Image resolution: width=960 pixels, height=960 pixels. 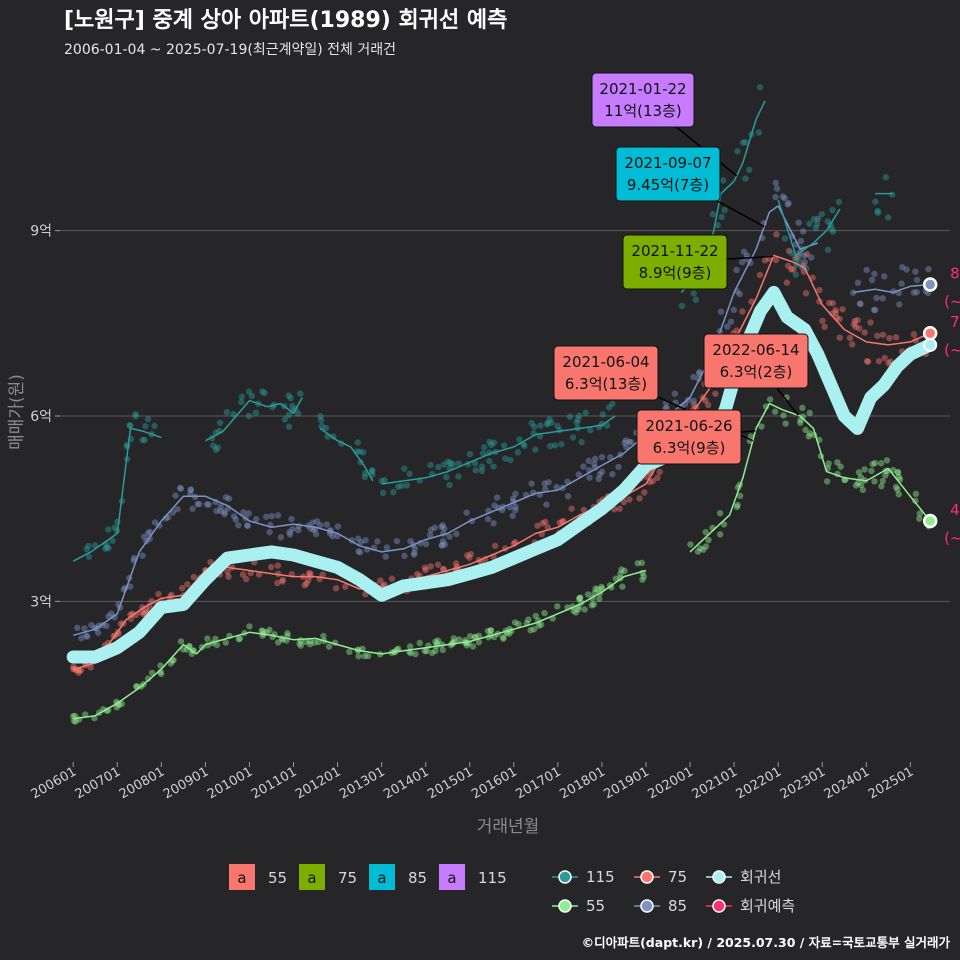 What do you see at coordinates (955, 510) in the screenshot?
I see `end-label-value: 42,950` at bounding box center [955, 510].